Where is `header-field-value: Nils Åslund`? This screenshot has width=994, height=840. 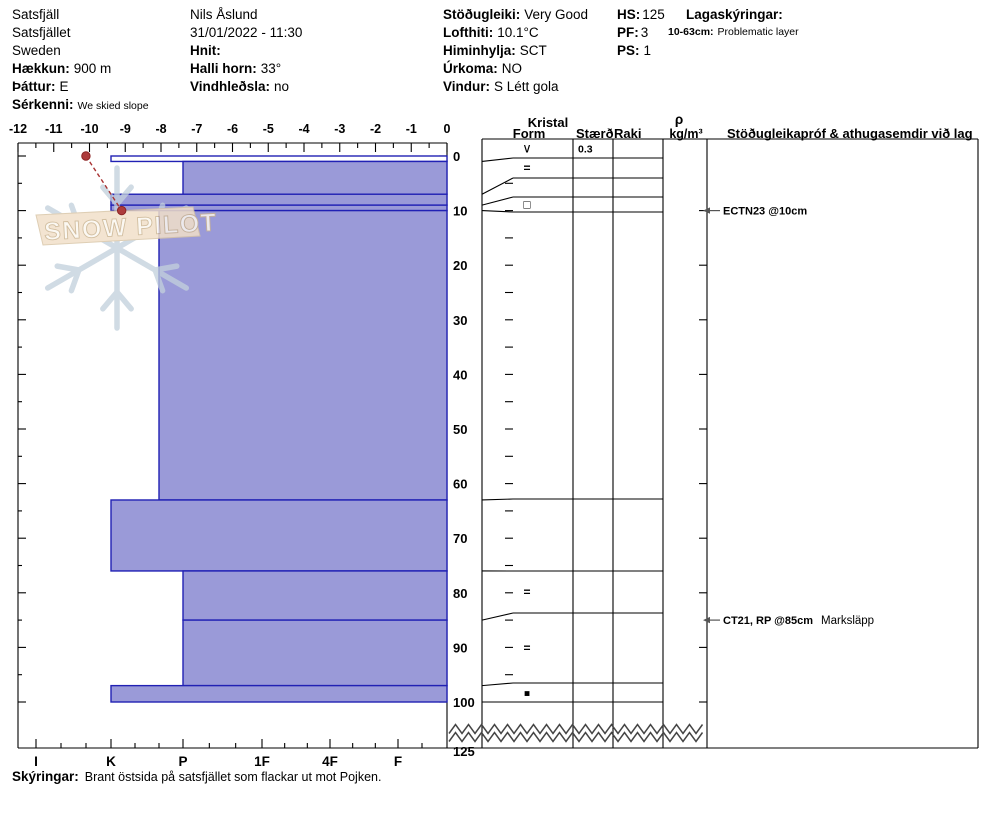
header-field-value: Nils Åslund is located at coordinates (224, 14).